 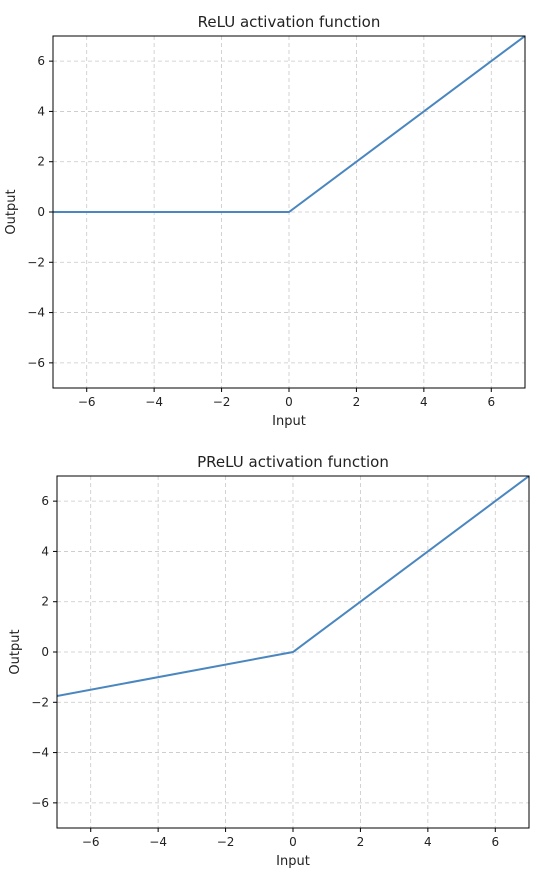 What do you see at coordinates (289, 22) in the screenshot?
I see `chart-title: ReLU activation function` at bounding box center [289, 22].